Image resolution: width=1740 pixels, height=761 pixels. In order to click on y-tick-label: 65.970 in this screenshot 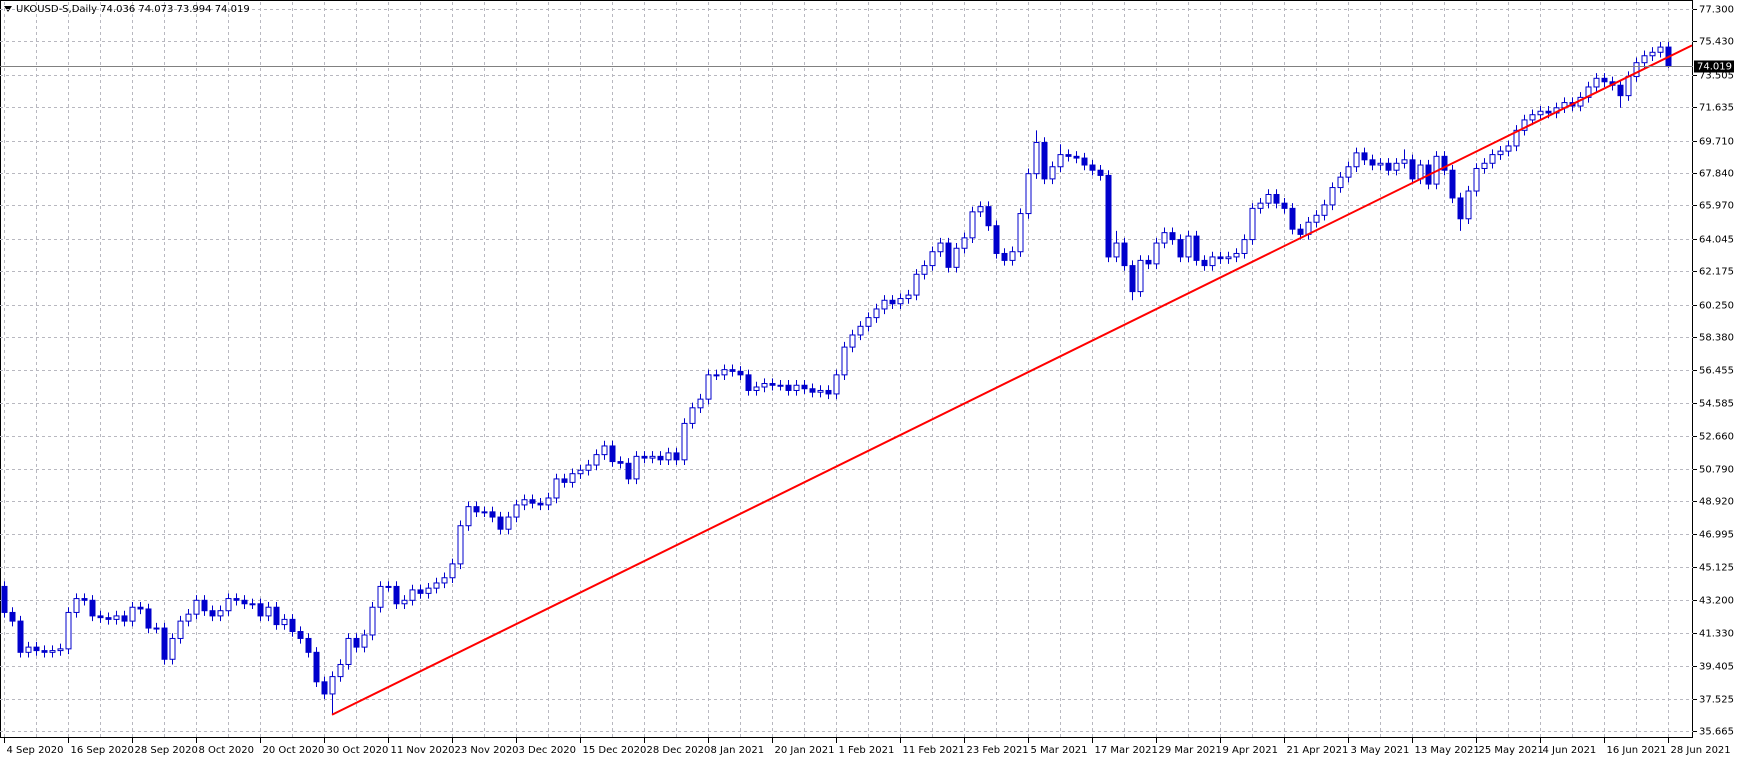, I will do `click(1716, 206)`.